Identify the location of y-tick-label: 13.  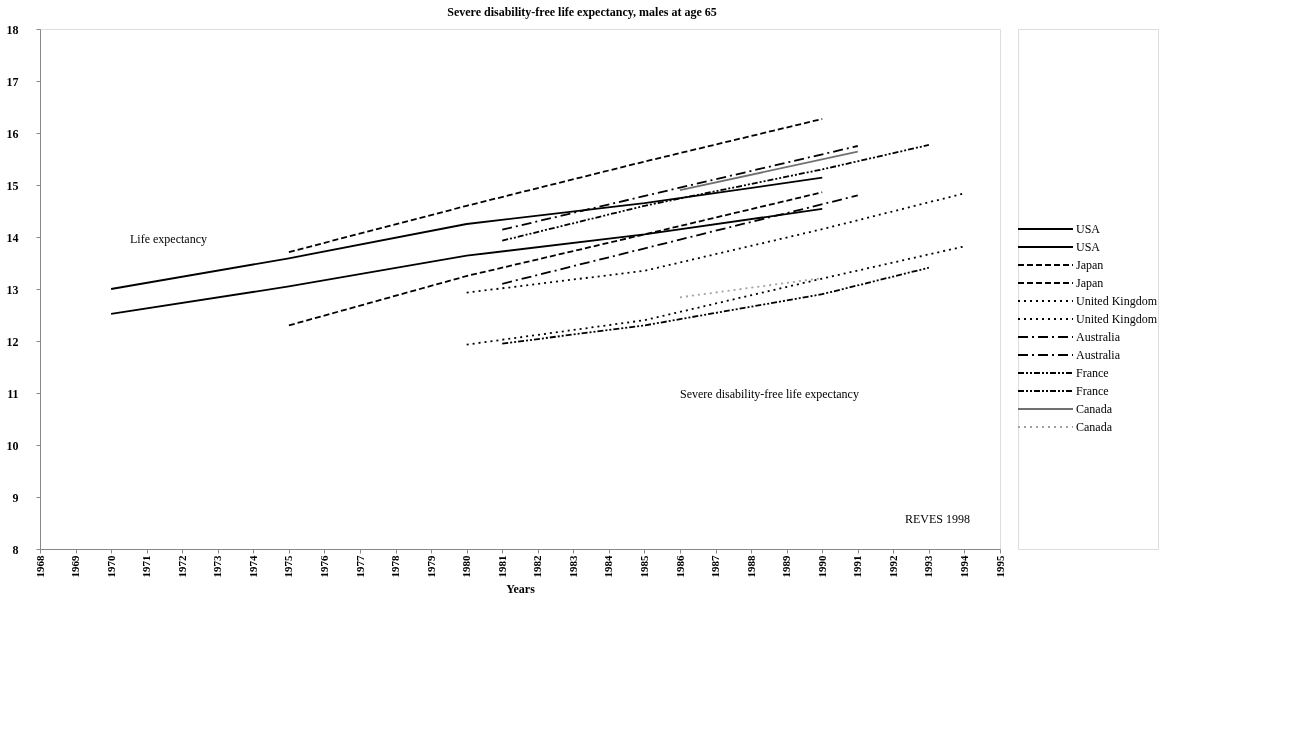
(12, 289).